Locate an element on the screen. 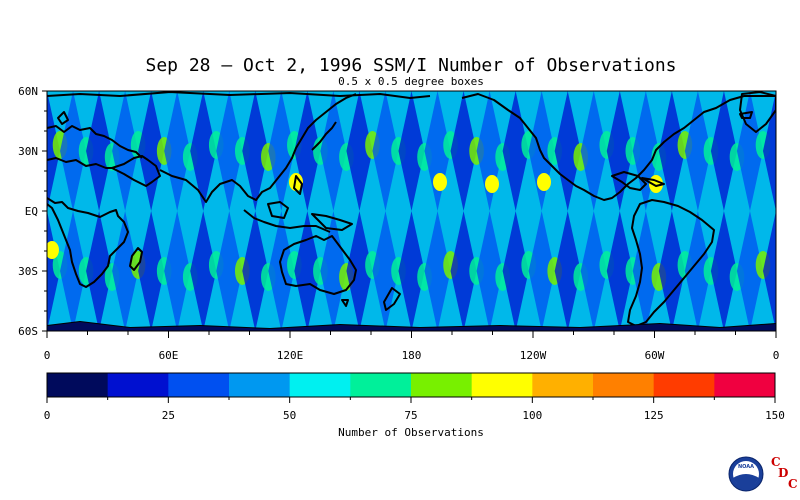 The height and width of the screenshot is (500, 800). noaa-bird-icon is located at coordinates (746, 481).